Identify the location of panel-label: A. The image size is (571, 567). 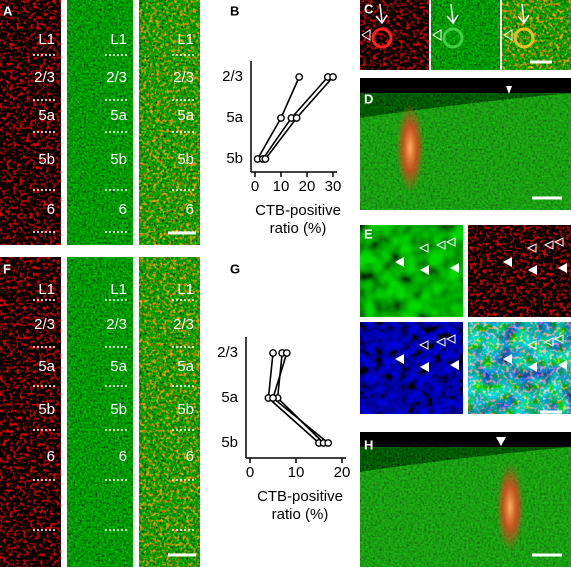
(8, 10).